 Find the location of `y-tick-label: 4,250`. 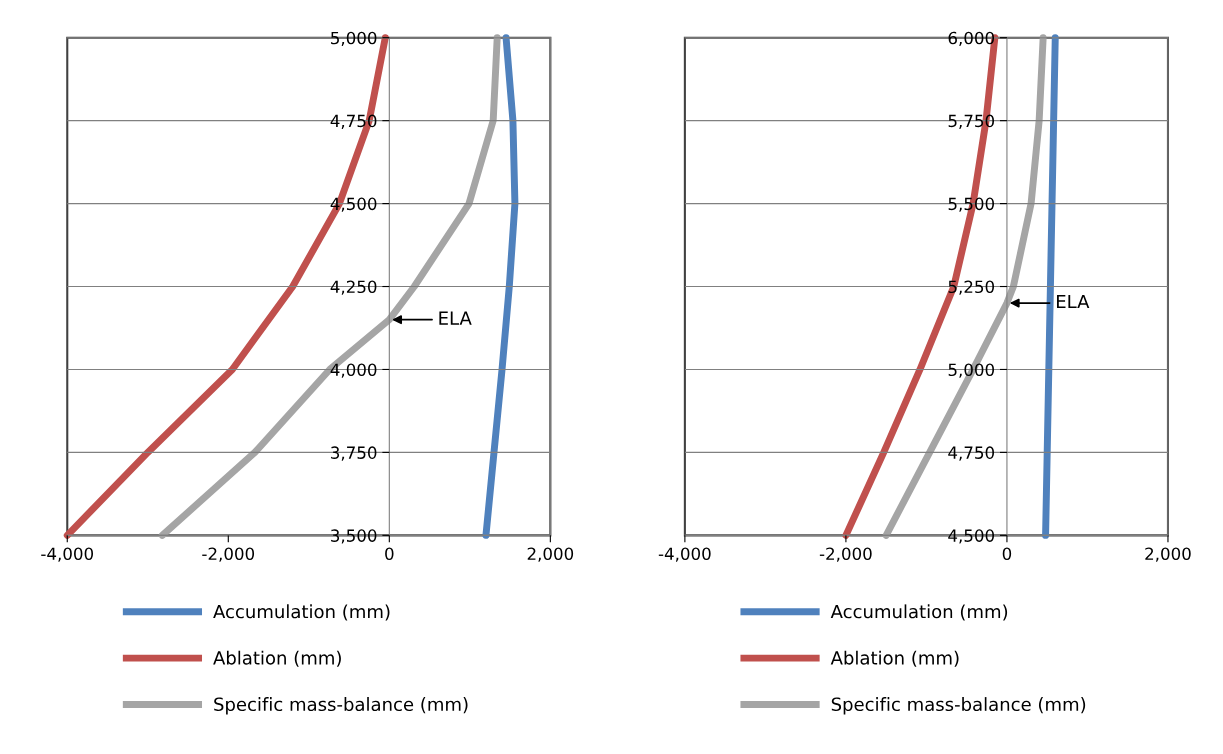

y-tick-label: 4,250 is located at coordinates (353, 287).